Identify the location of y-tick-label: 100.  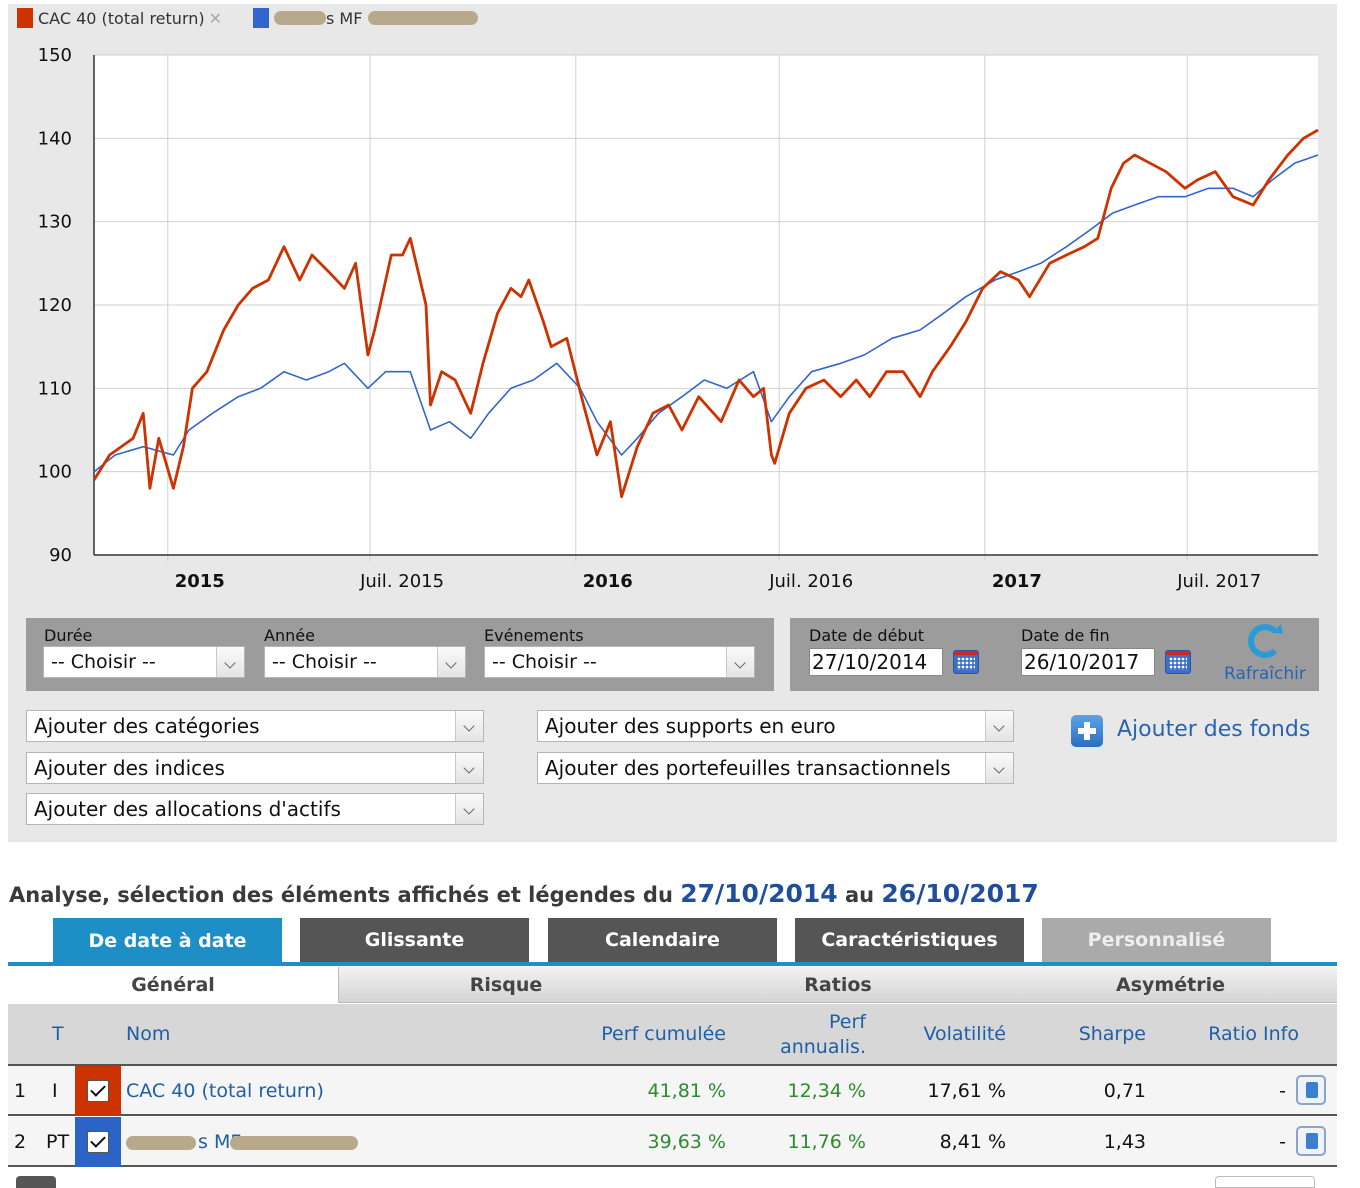
(55, 472).